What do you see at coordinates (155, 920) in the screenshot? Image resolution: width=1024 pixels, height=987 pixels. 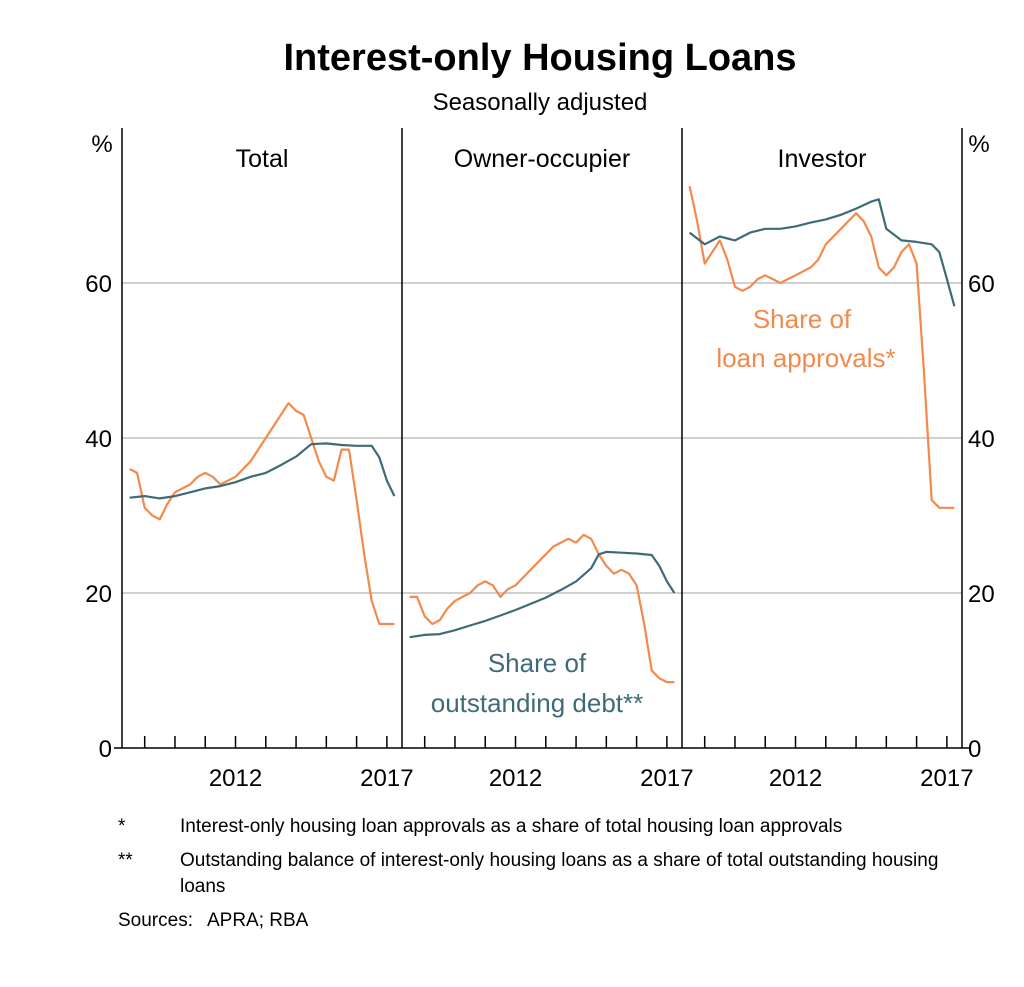 I see `sources-label: Sources:` at bounding box center [155, 920].